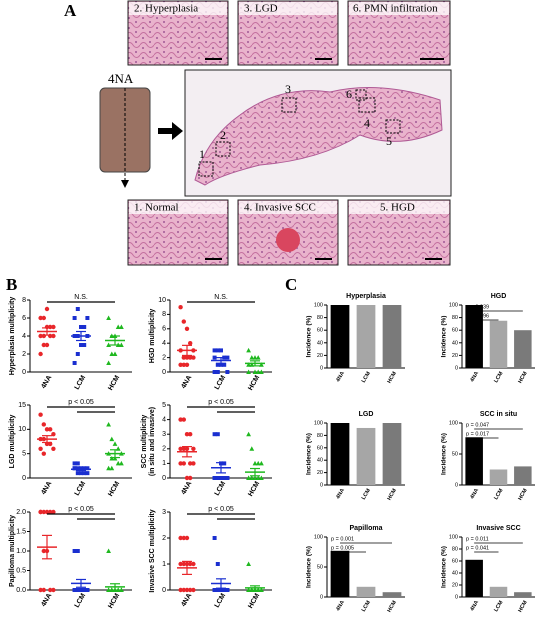 Image resolution: width=550 pixels, height=620 pixels. What do you see at coordinates (162, 300) in the screenshot?
I see `y-tick-label: 10` at bounding box center [162, 300].